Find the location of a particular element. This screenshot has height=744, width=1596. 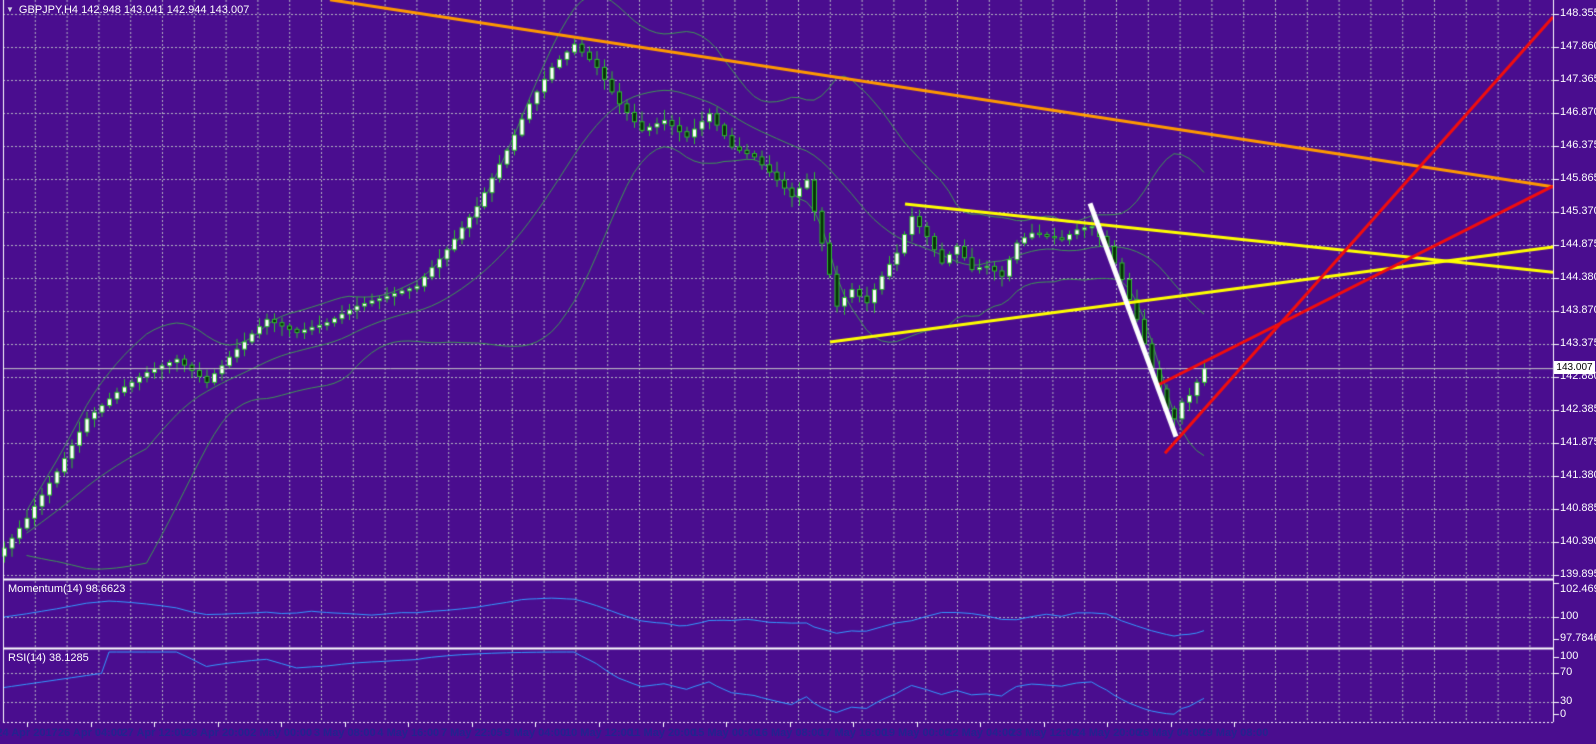

price-axis-label: 140.885 is located at coordinates (1578, 508).